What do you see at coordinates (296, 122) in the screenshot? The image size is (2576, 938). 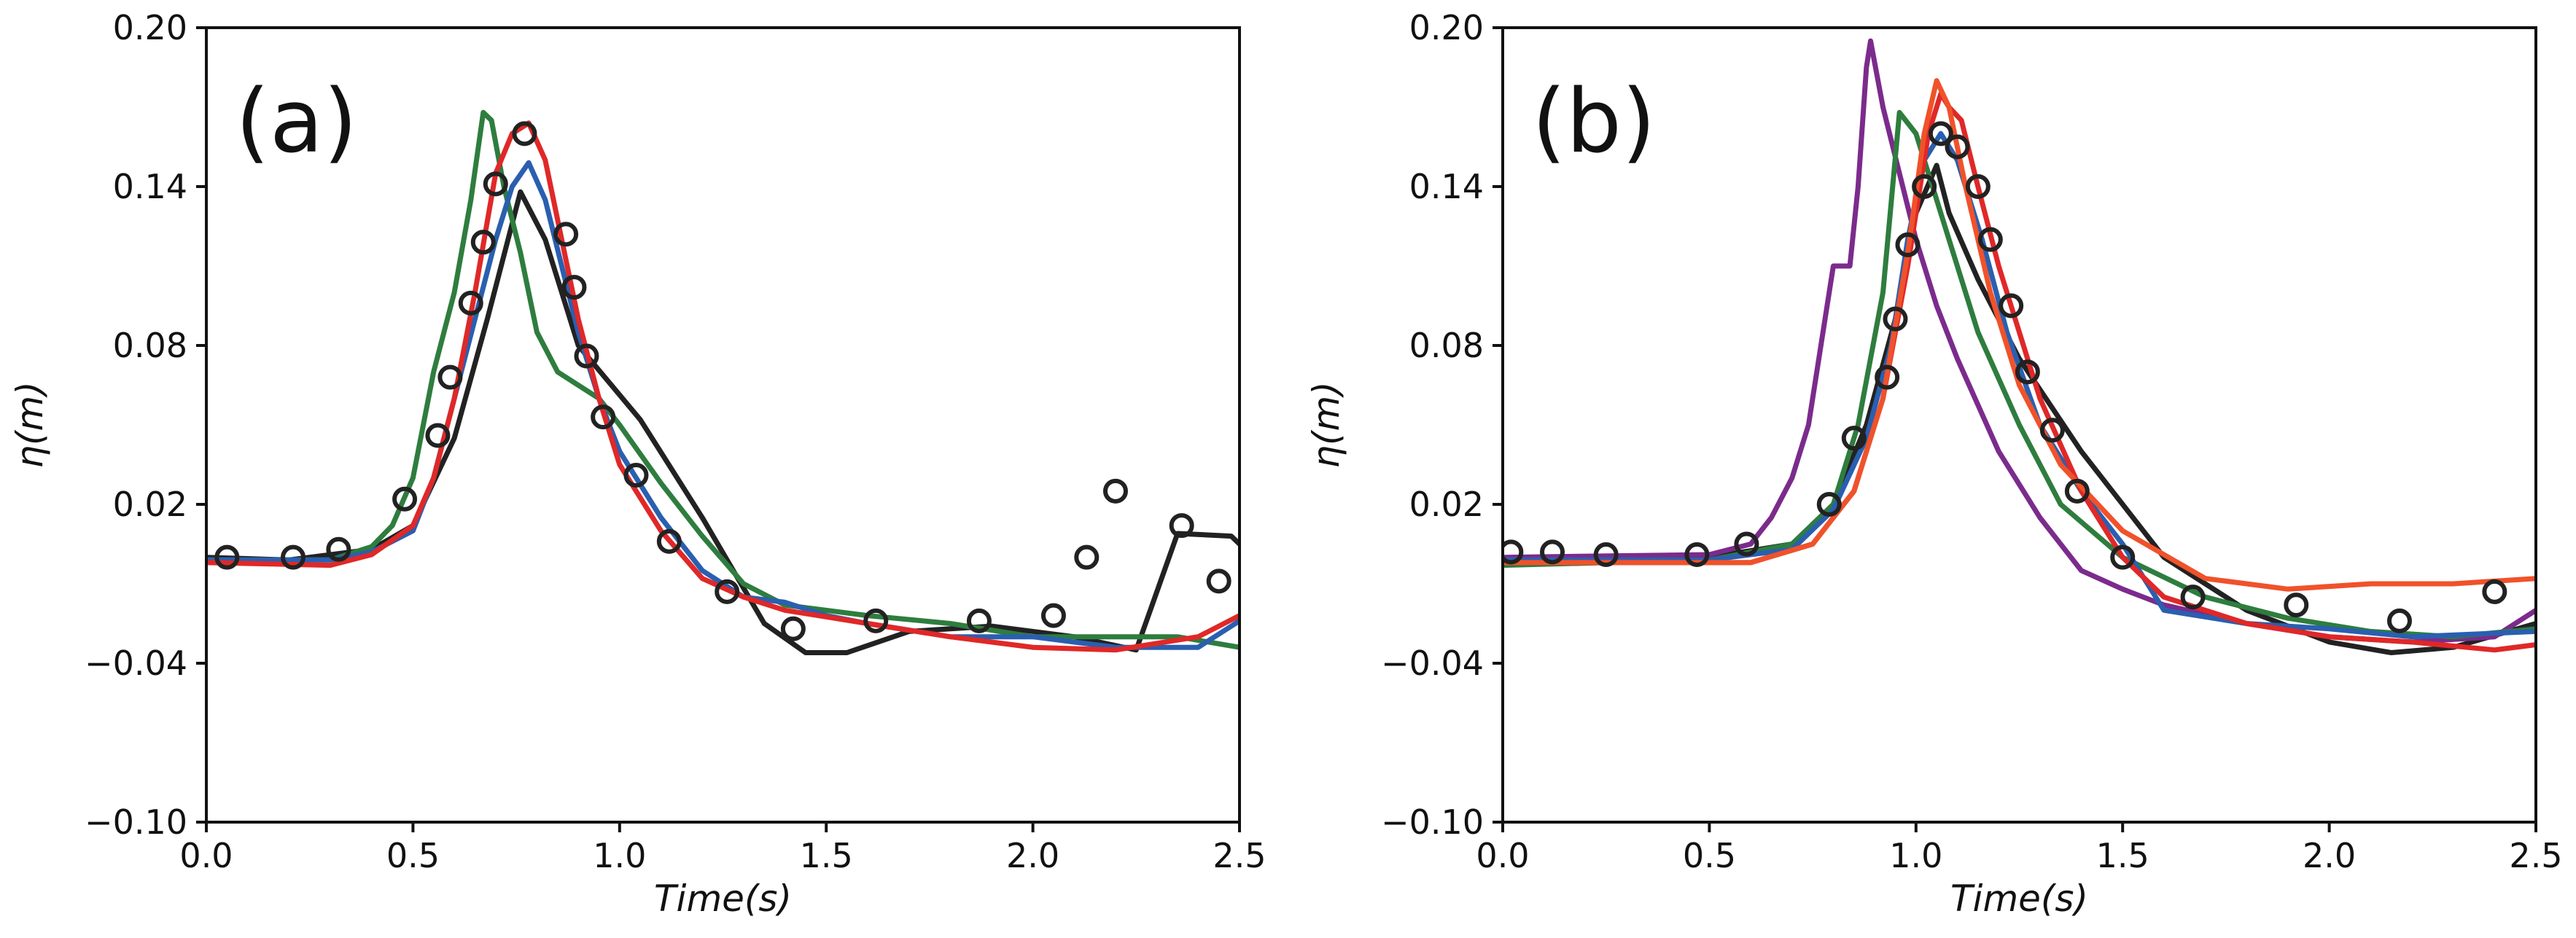 I see `panel-label: (a)` at bounding box center [296, 122].